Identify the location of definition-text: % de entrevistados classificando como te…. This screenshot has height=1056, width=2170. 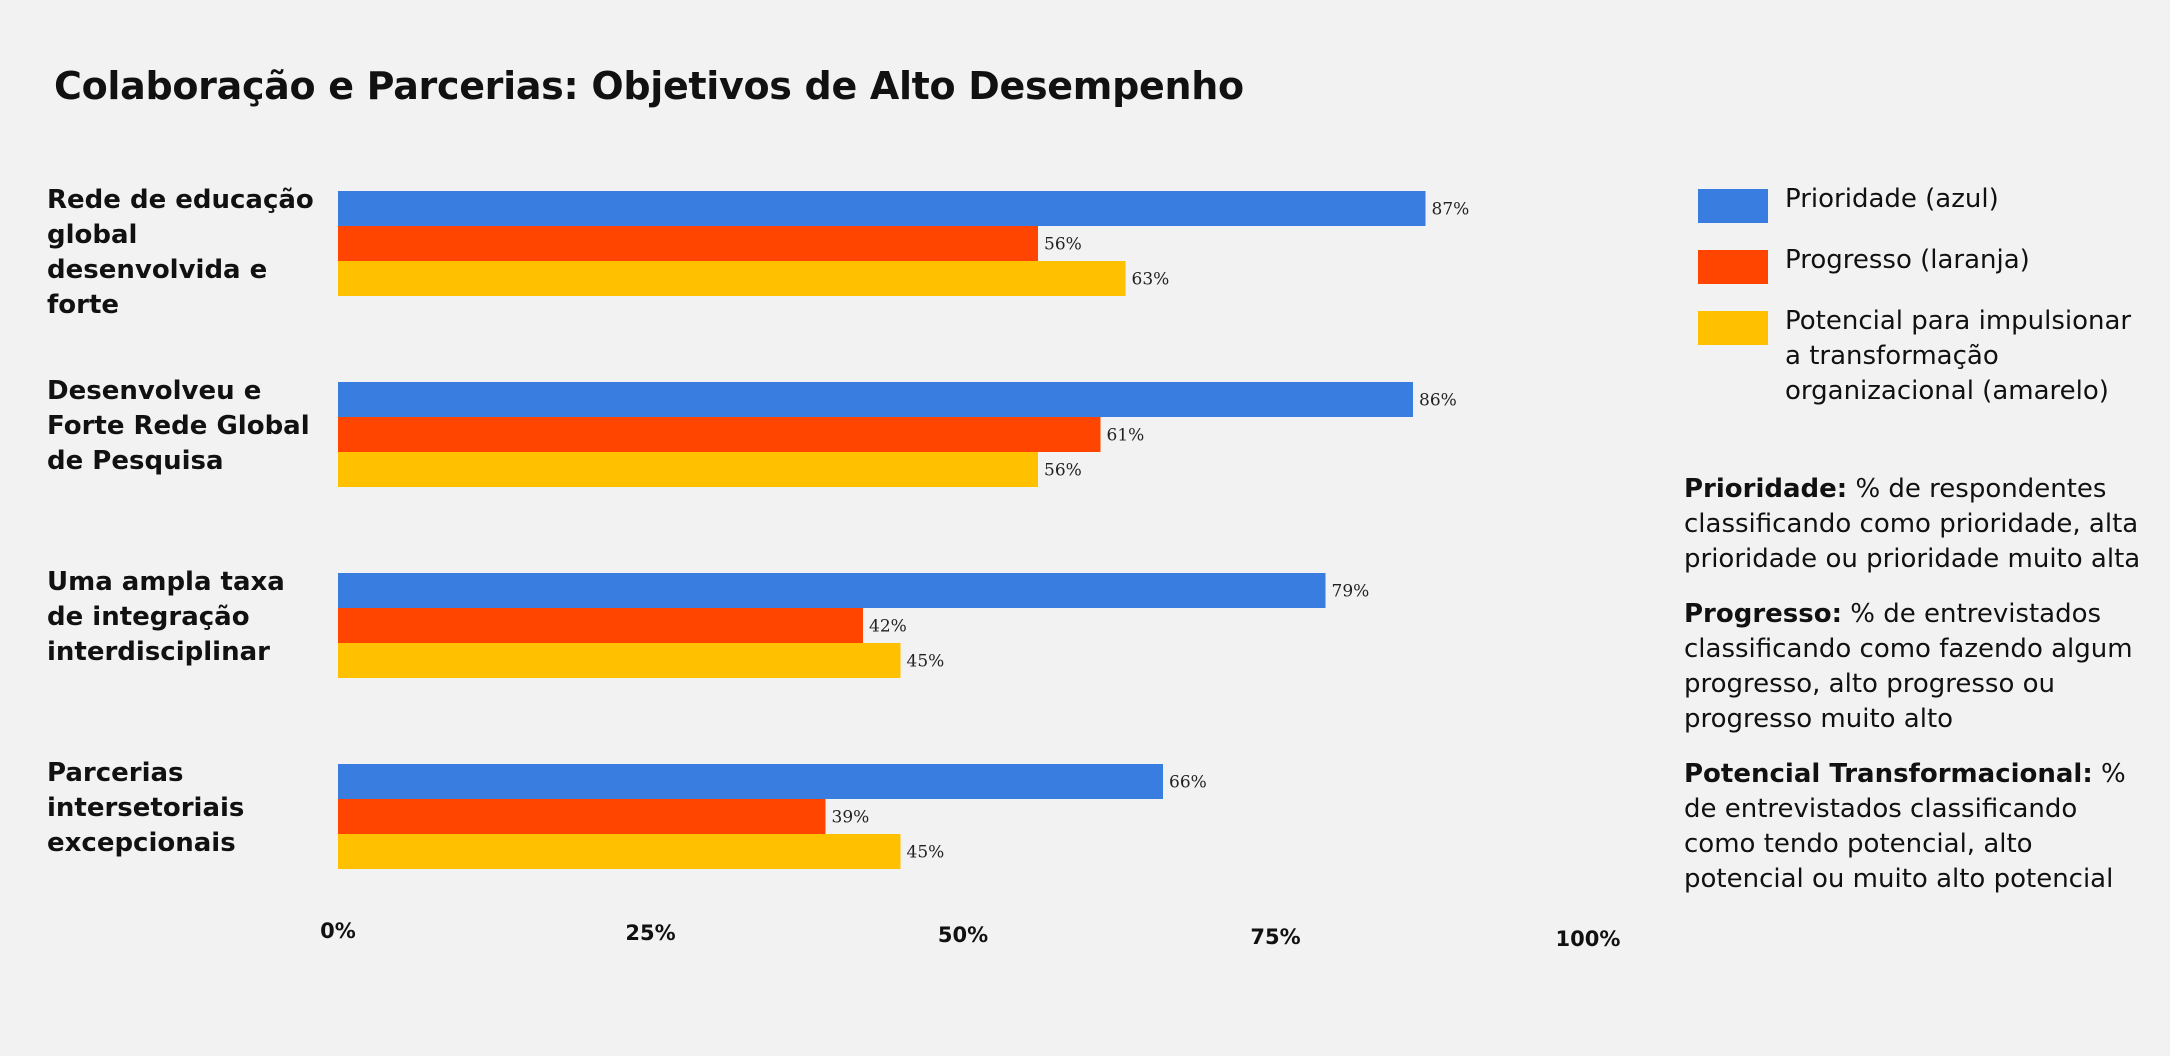
(1905, 826).